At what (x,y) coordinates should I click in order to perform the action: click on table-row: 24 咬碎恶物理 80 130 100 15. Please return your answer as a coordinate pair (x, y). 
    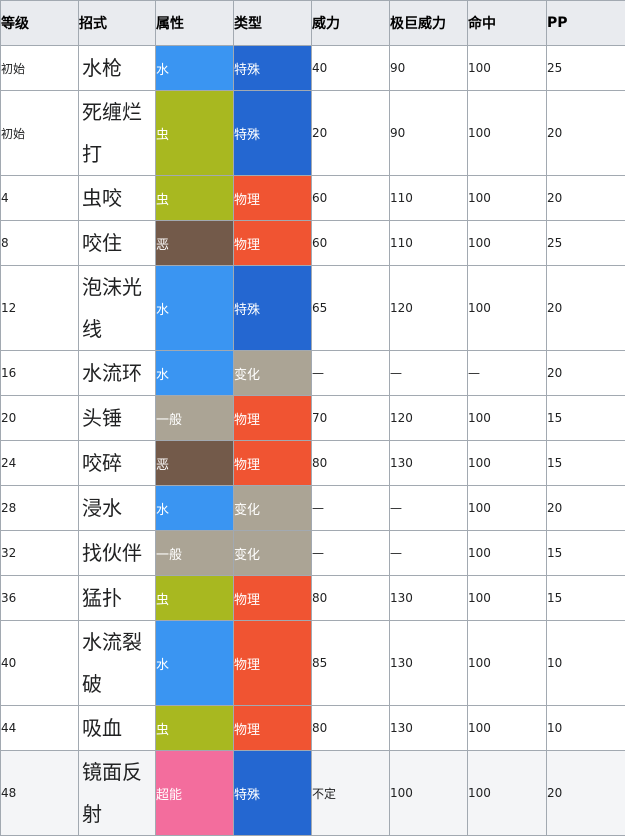
    Looking at the image, I should click on (312, 463).